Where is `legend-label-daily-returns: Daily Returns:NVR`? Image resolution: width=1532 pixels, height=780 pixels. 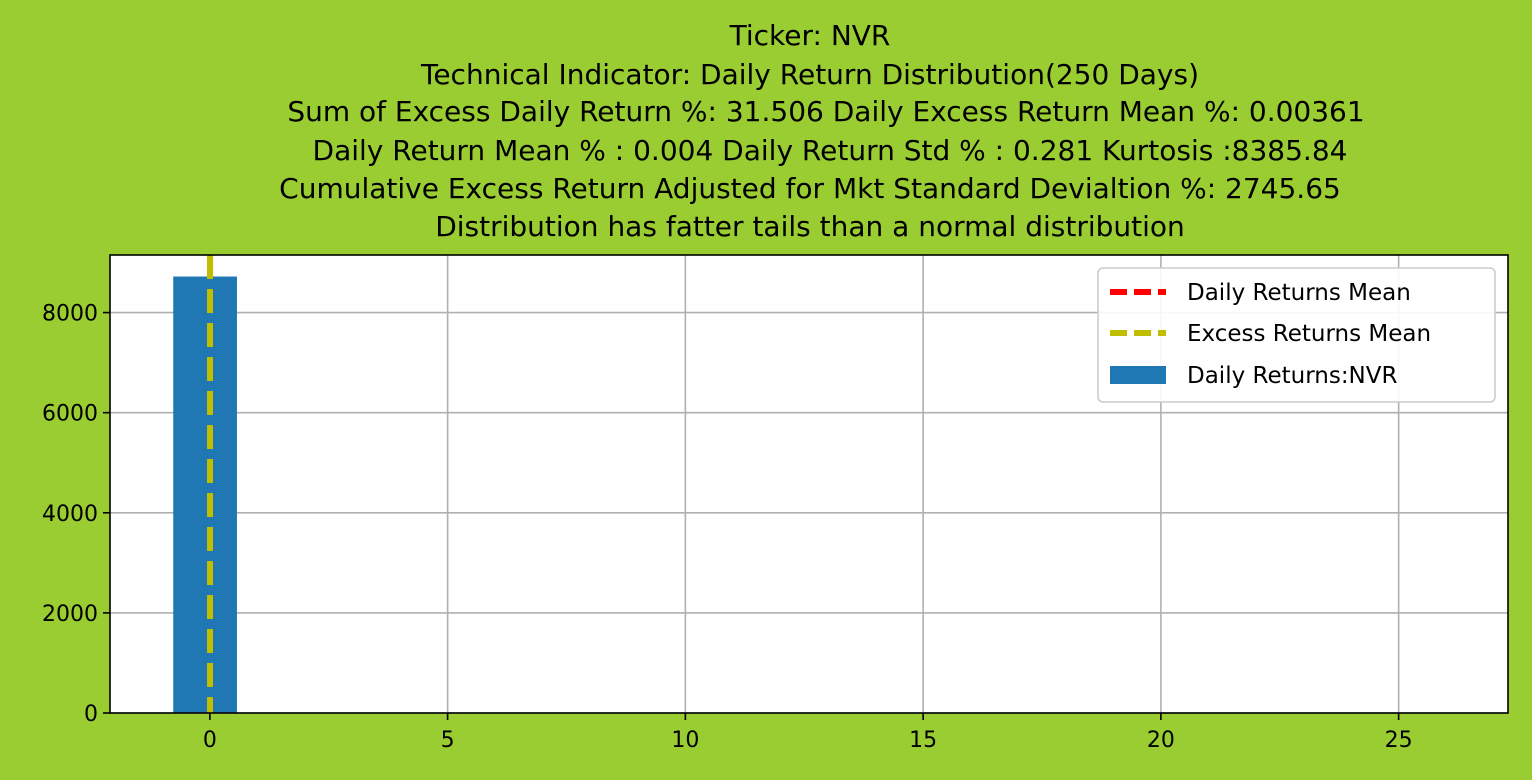
legend-label-daily-returns: Daily Returns:NVR is located at coordinates (1292, 376).